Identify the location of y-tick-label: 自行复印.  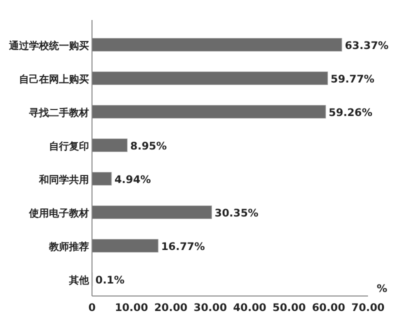
(69, 146).